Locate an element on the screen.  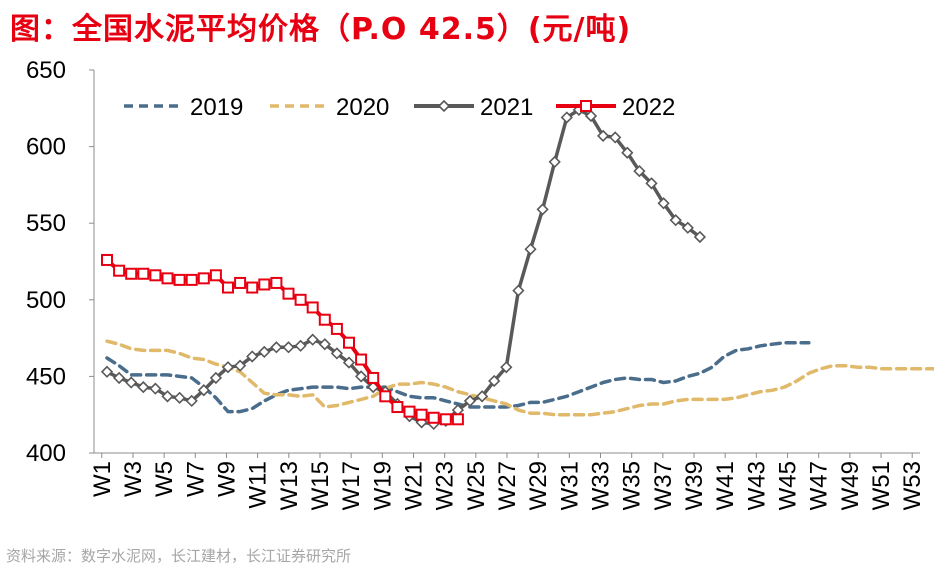
x-tick-label: W51 is located at coordinates (881, 485).